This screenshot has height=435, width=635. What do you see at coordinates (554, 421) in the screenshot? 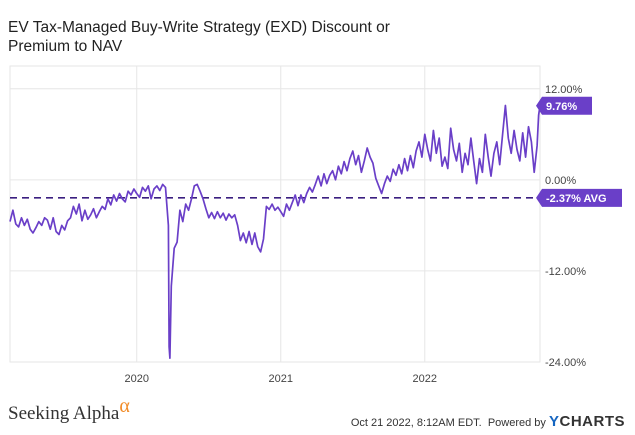
I see `ycharts-y: Y` at bounding box center [554, 421].